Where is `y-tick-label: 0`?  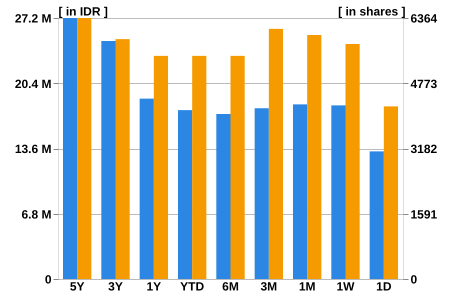 y-tick-label: 0 is located at coordinates (48, 279).